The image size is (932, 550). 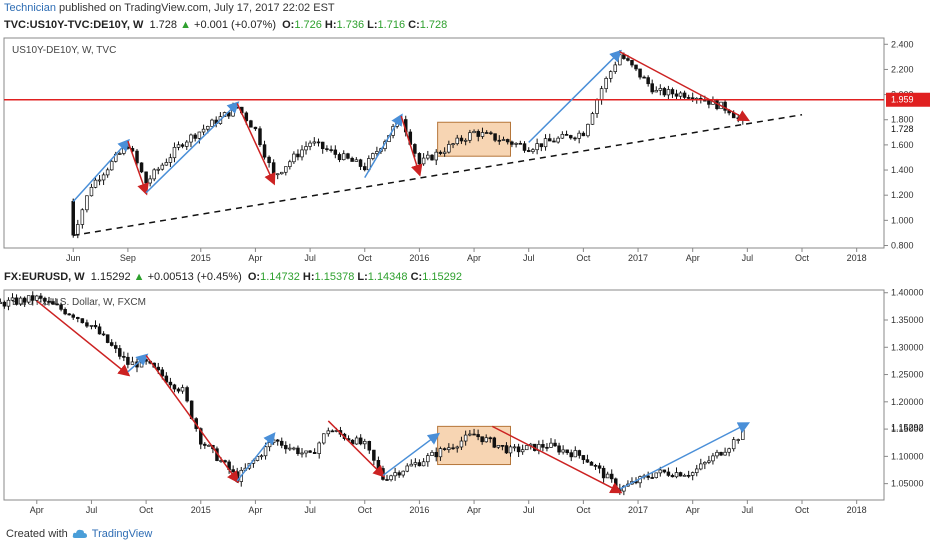 What do you see at coordinates (857, 258) in the screenshot?
I see `x-tick-label: 2018` at bounding box center [857, 258].